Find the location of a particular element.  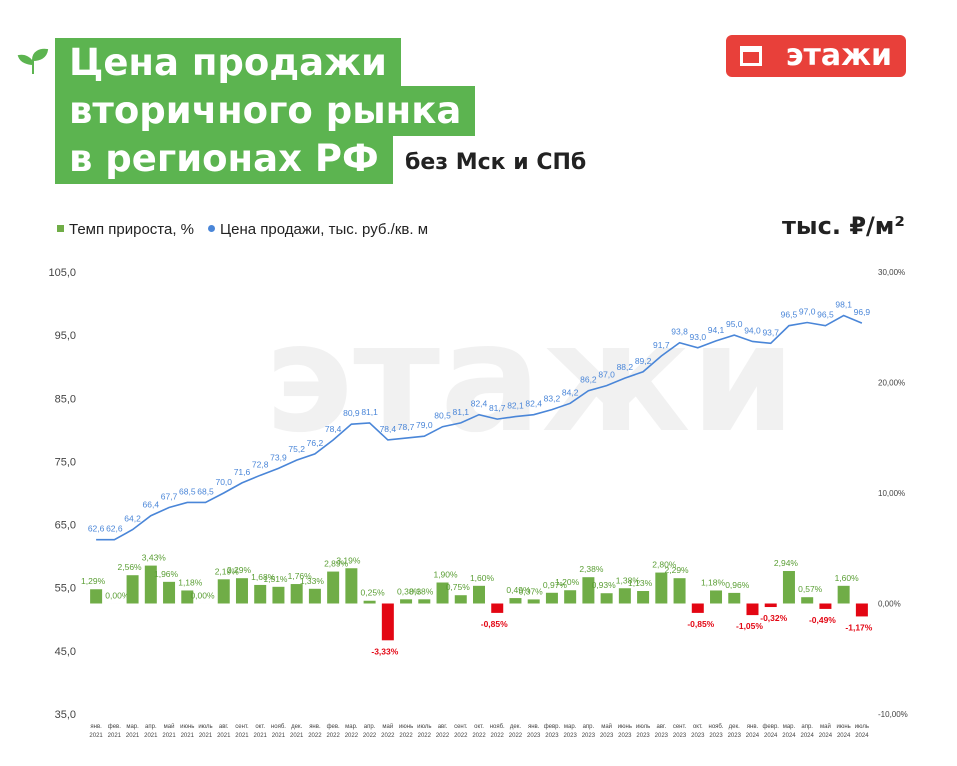

x-tick-label: февр. 2023 is located at coordinates (552, 731).